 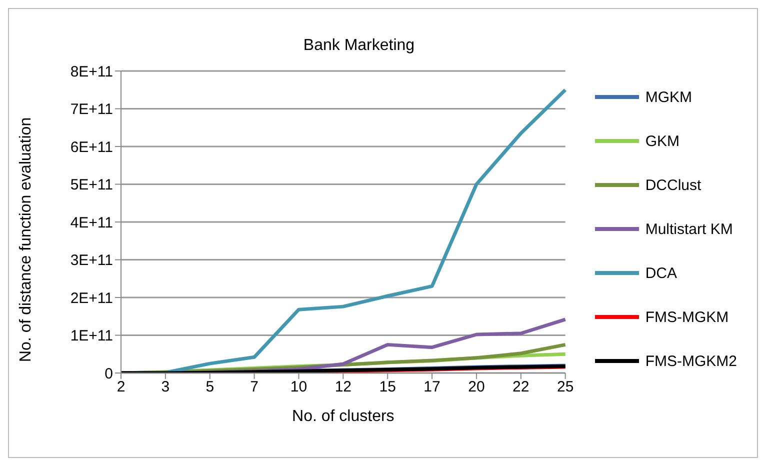 I want to click on y-tick-label: 8E+11, so click(x=91, y=71).